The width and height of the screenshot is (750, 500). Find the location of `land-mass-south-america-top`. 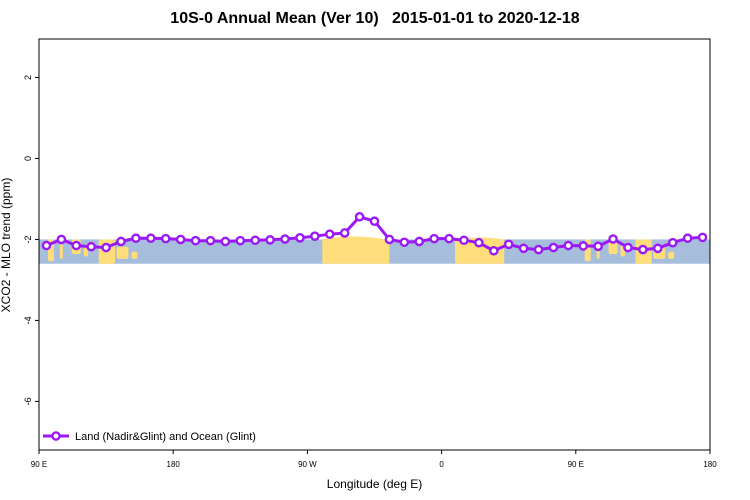

land-mass-south-america-top is located at coordinates (356, 242).